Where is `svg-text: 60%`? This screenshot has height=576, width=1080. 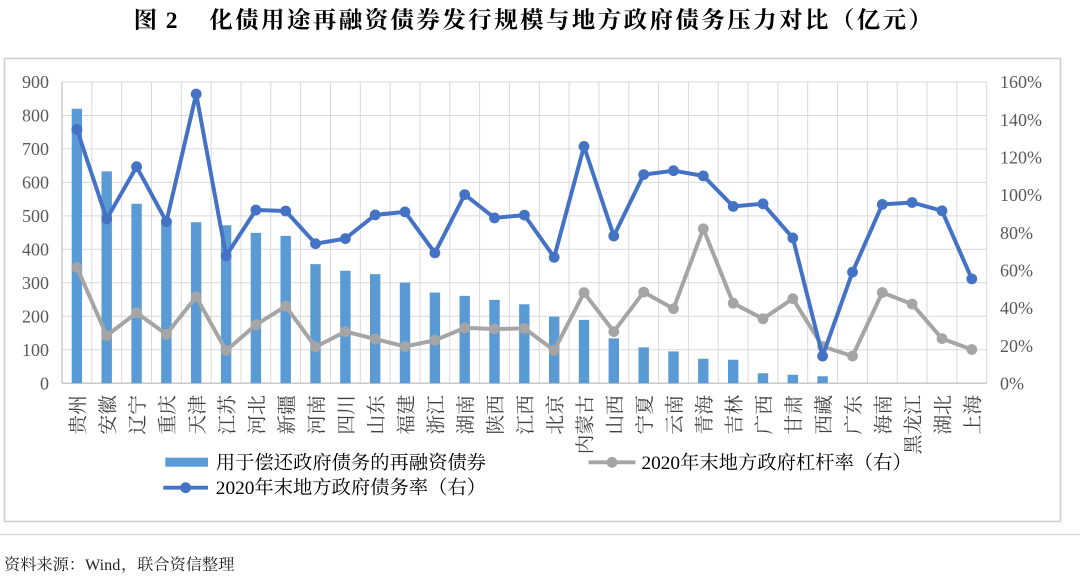
svg-text: 60% is located at coordinates (1016, 270).